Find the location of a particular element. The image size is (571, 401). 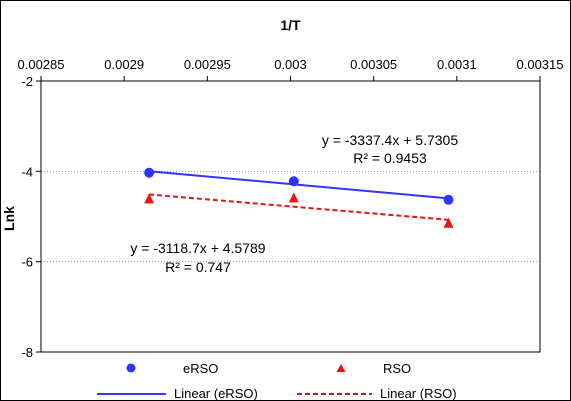

trendline-rso is located at coordinates (299, 207).